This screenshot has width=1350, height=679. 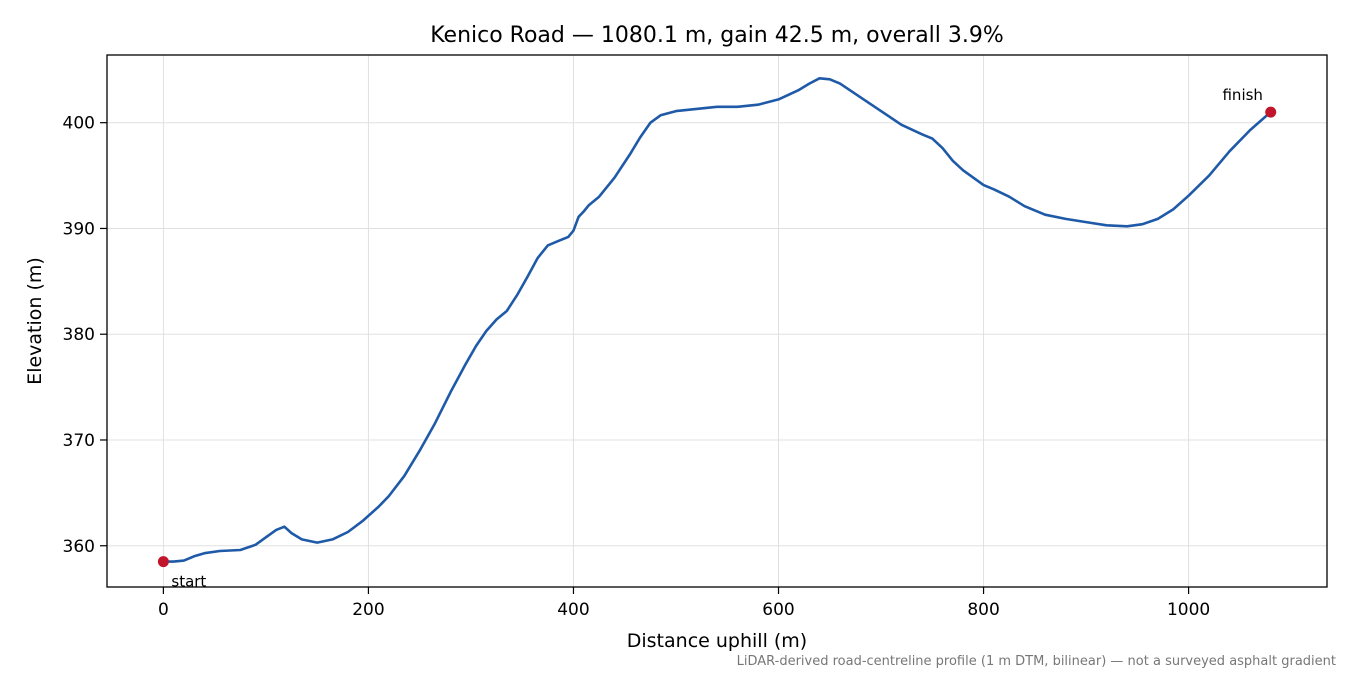 I want to click on x-tick-label: 400, so click(x=573, y=610).